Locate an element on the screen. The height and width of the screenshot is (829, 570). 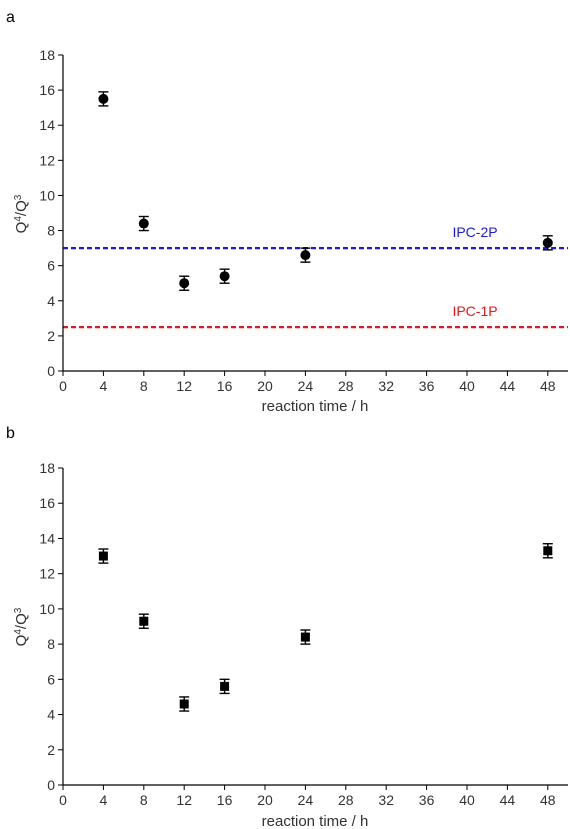
y-tick-label-b: 16 is located at coordinates (47, 503).